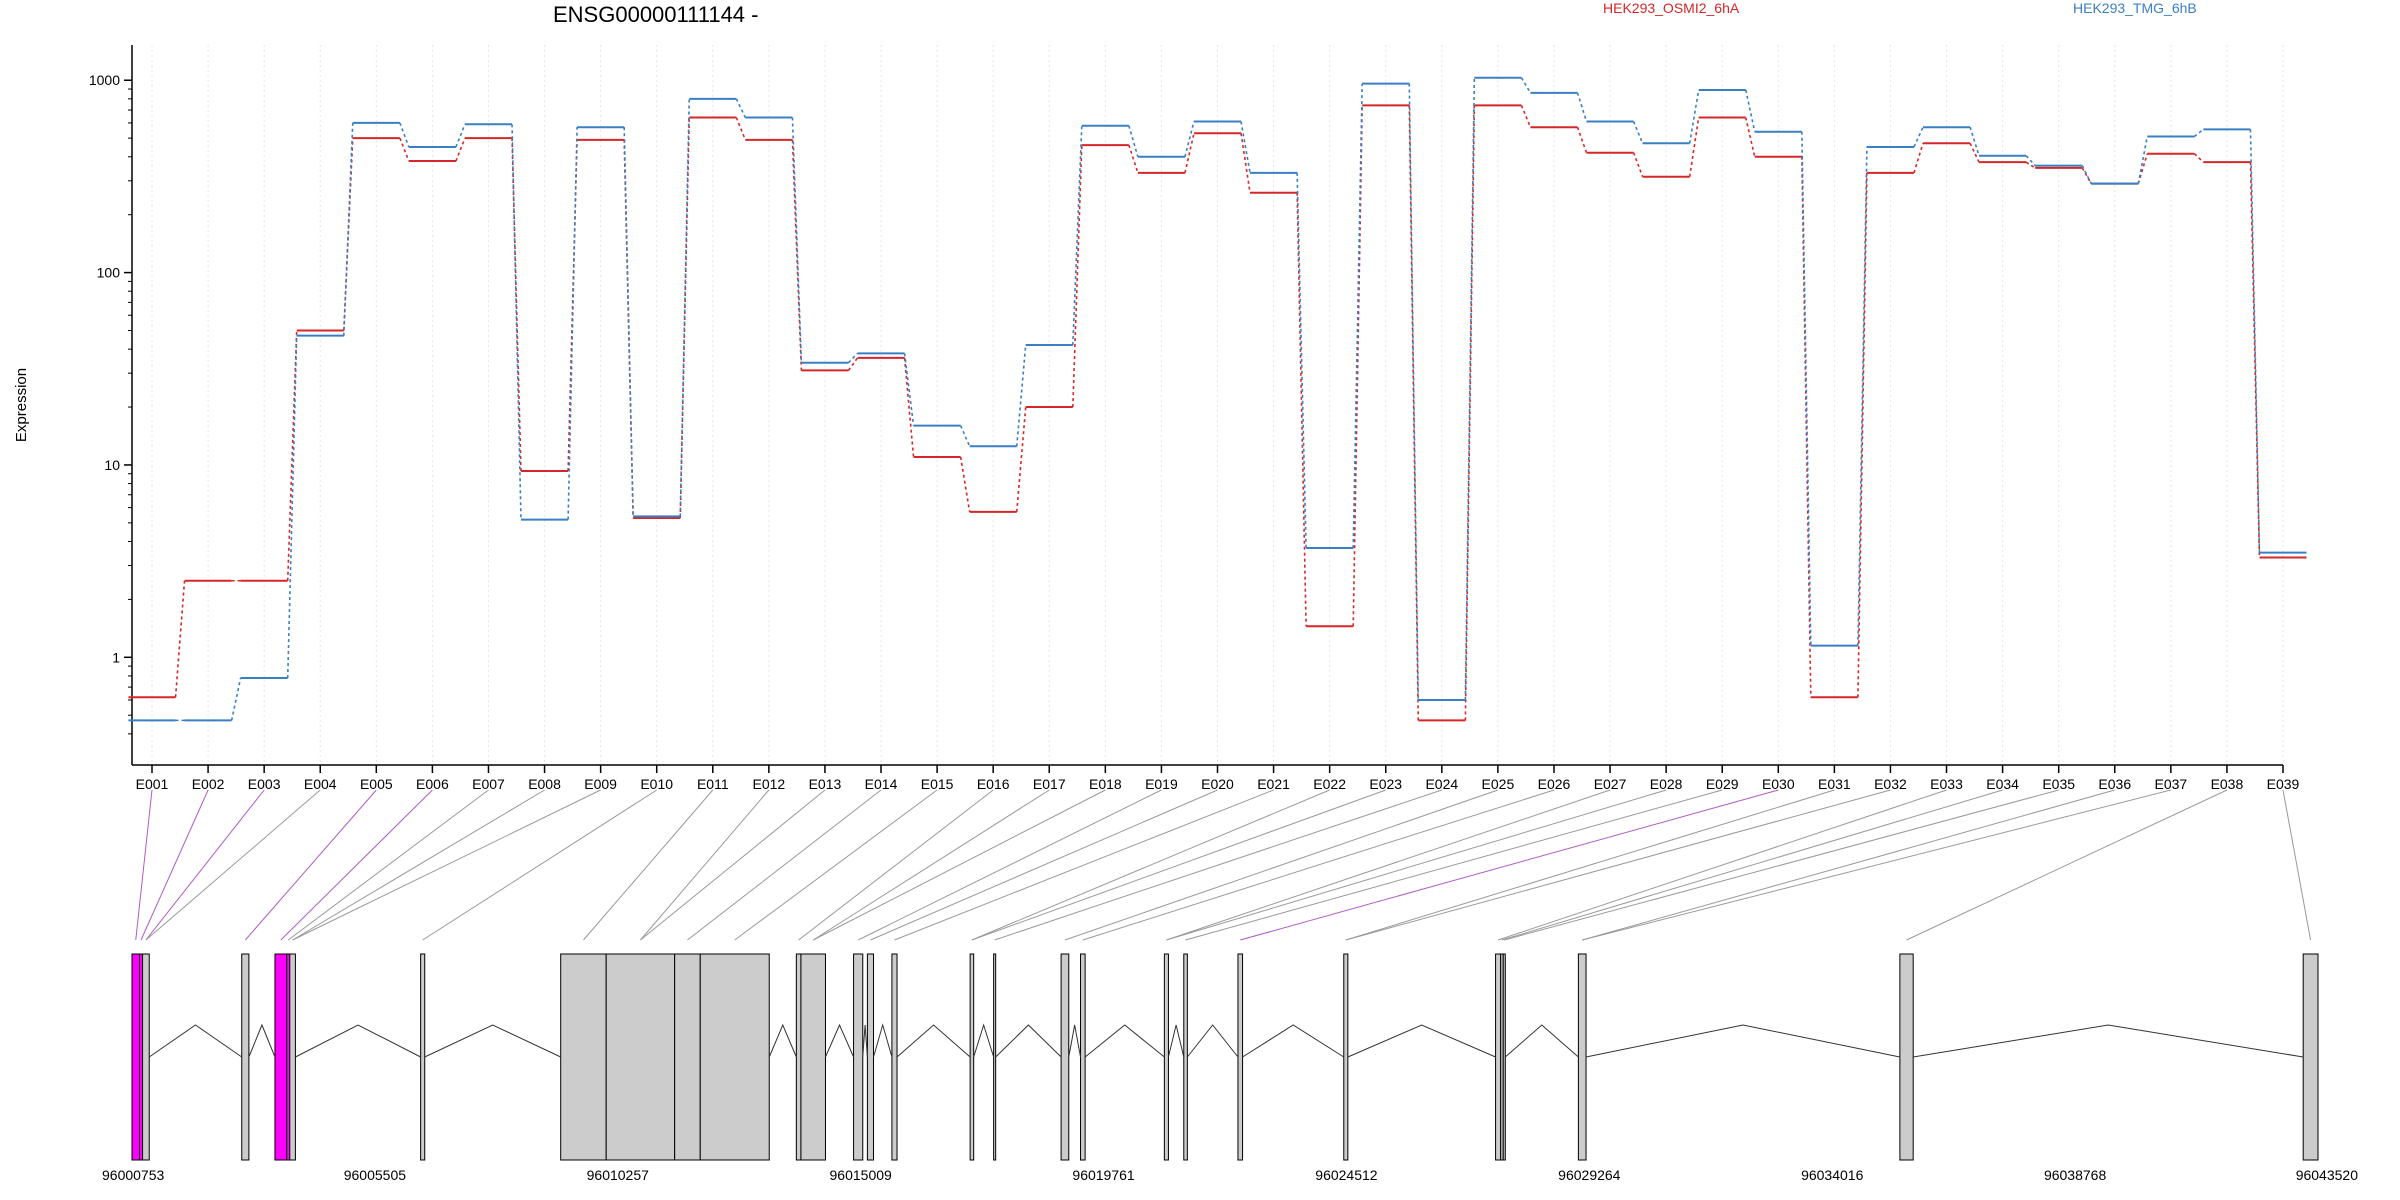  I want to click on x-tick-label-e015: E015, so click(937, 784).